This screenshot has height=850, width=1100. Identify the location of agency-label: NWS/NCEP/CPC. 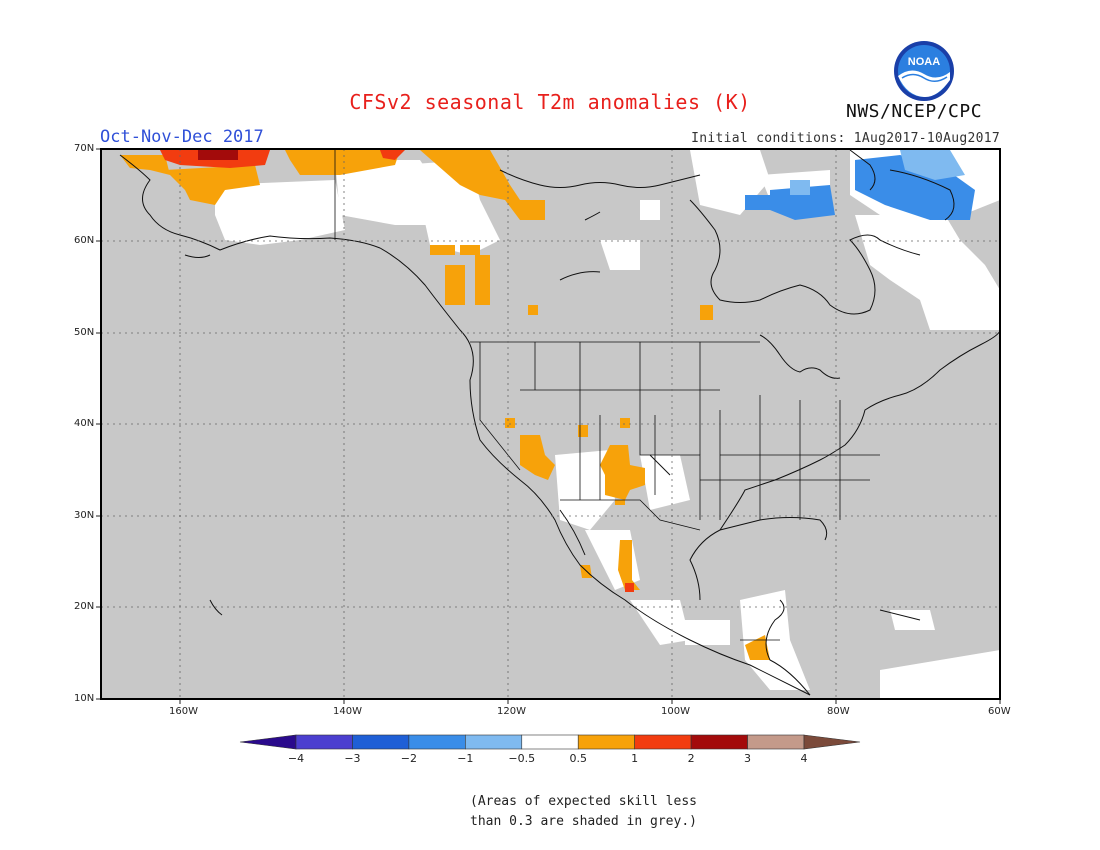
(914, 111).